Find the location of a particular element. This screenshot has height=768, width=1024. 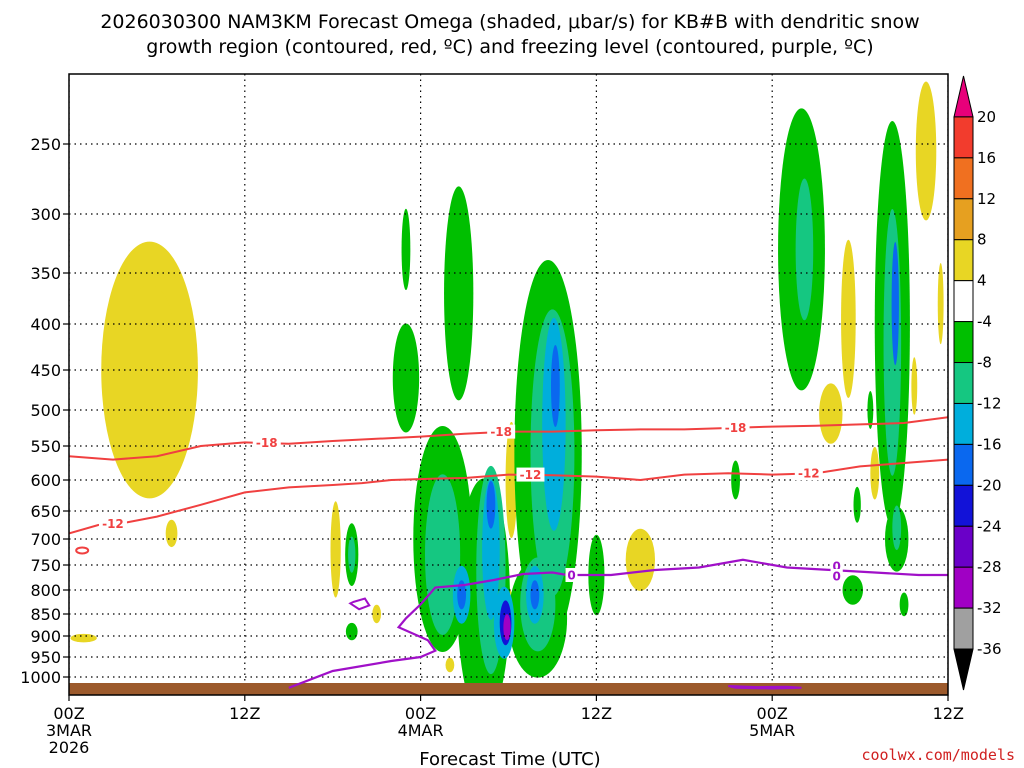

colorbar-label-6: -8 is located at coordinates (984, 363).